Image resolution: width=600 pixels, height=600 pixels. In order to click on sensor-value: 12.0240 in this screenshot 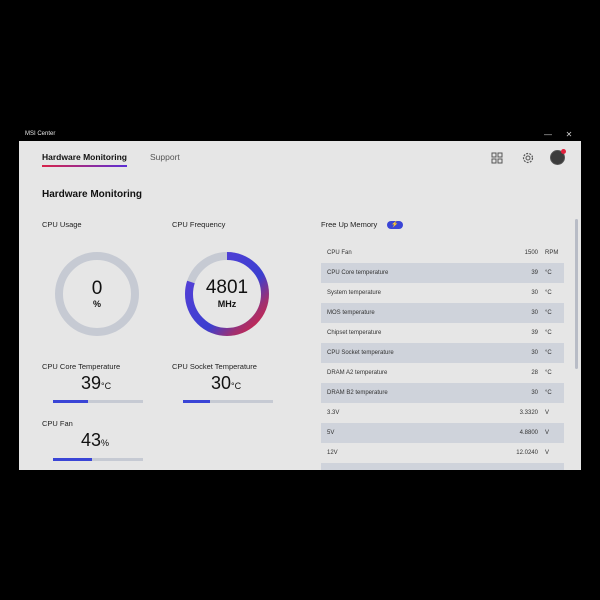, I will do `click(527, 453)`.